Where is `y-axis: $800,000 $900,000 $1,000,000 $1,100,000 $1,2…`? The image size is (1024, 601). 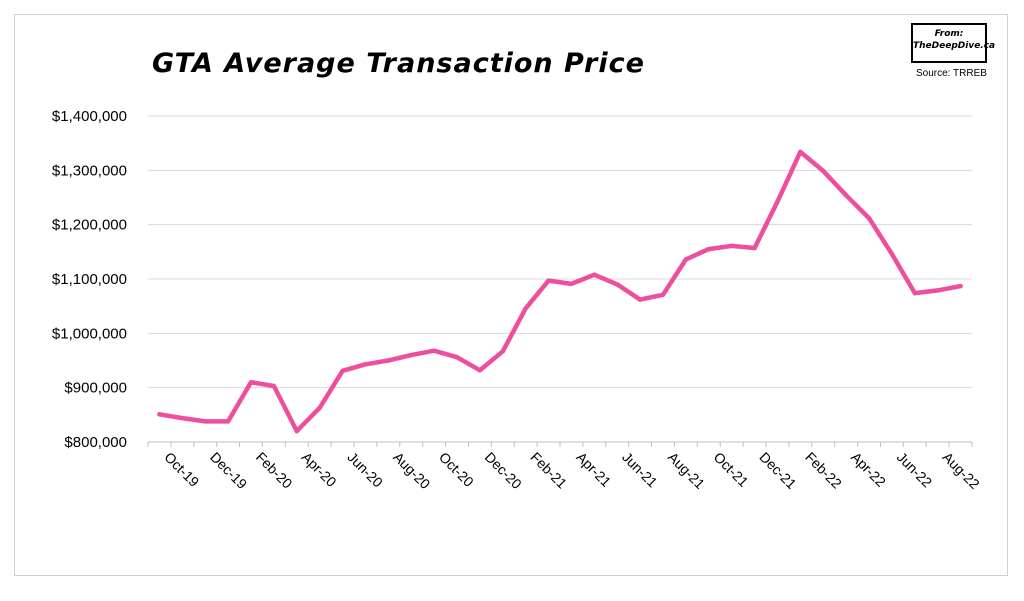
y-axis: $800,000 $900,000 $1,000,000 $1,100,000 $1,2… is located at coordinates (89, 279).